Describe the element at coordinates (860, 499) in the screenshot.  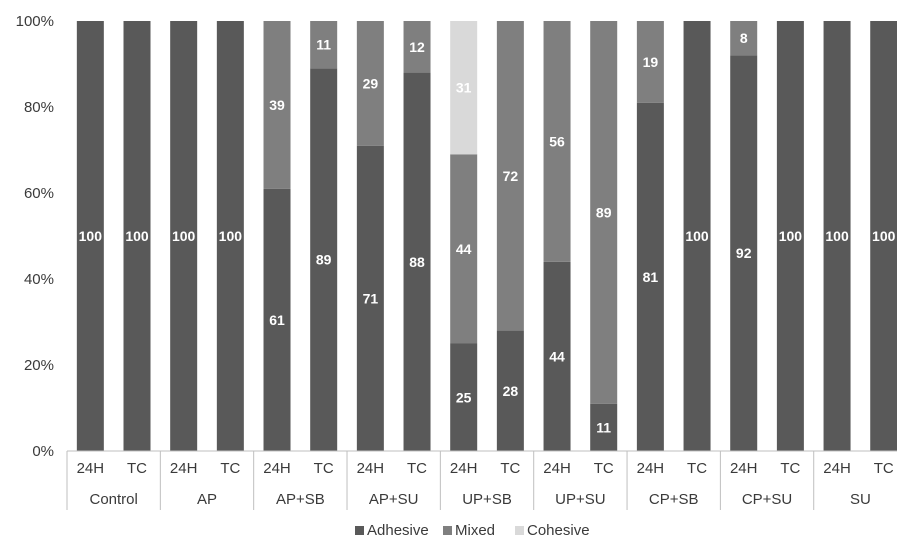
I see `x-group-label: SU` at that location.